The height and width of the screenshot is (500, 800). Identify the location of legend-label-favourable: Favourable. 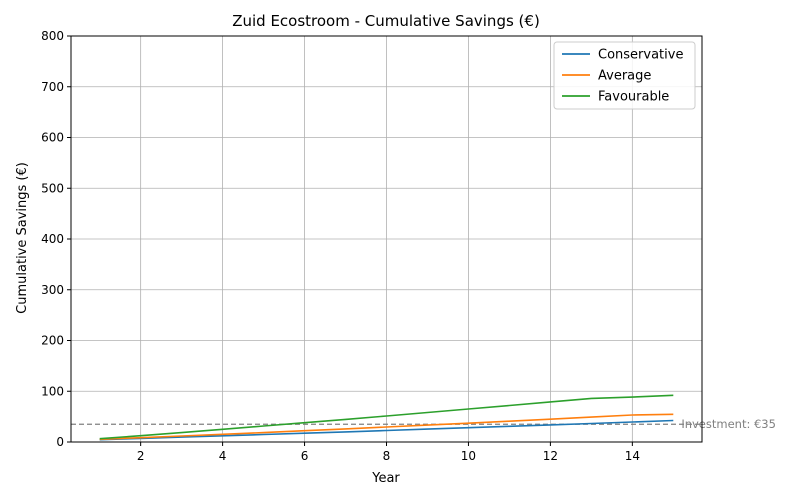
(633, 97).